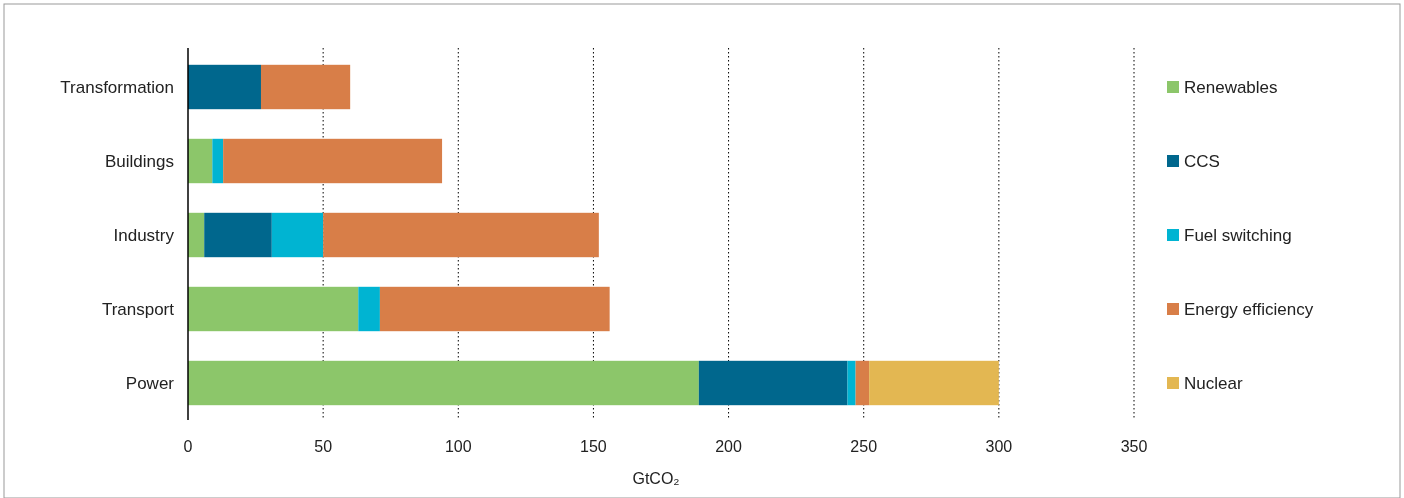  I want to click on x-axis-title: GtCO₂, so click(656, 478).